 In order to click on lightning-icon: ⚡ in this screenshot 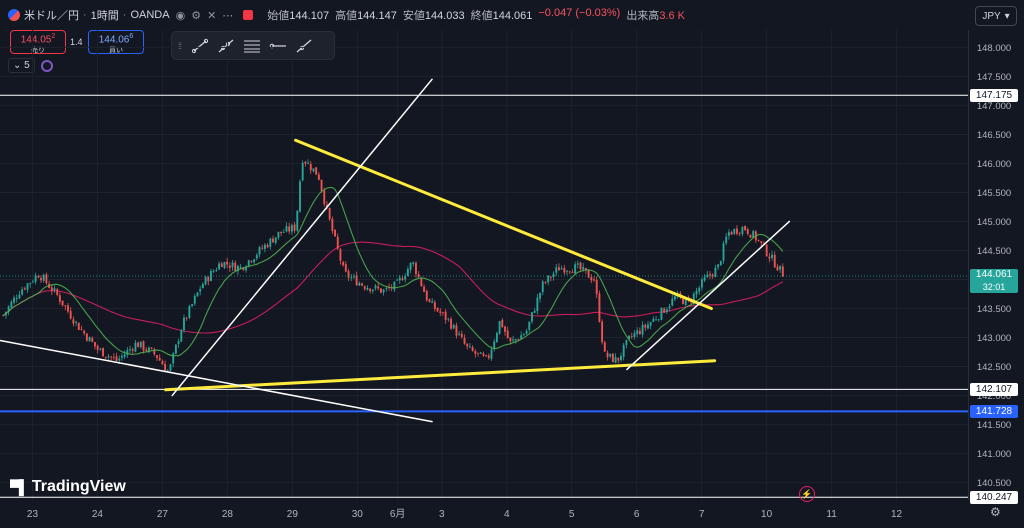, I will do `click(807, 494)`.